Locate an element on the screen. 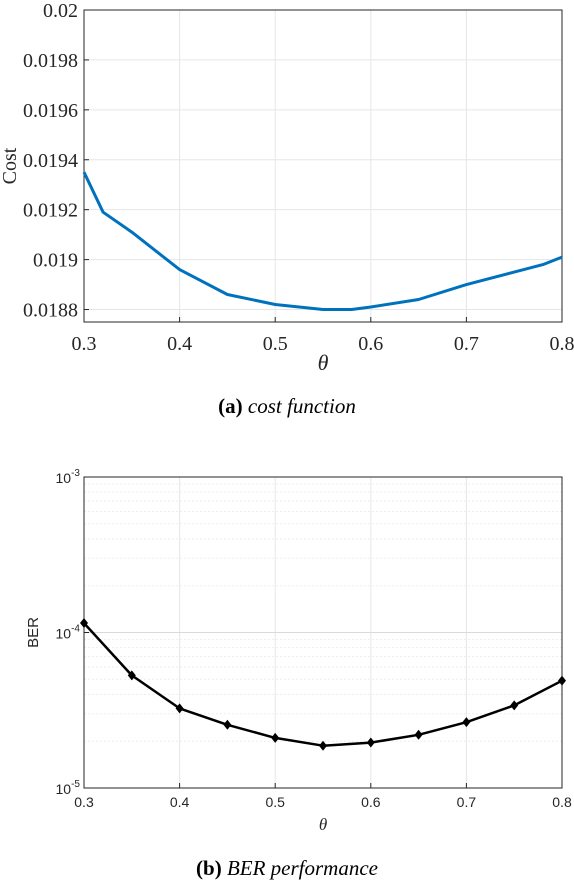 This screenshot has width=574, height=882. y-tick-label: 10⁻⁵ is located at coordinates (68, 788).